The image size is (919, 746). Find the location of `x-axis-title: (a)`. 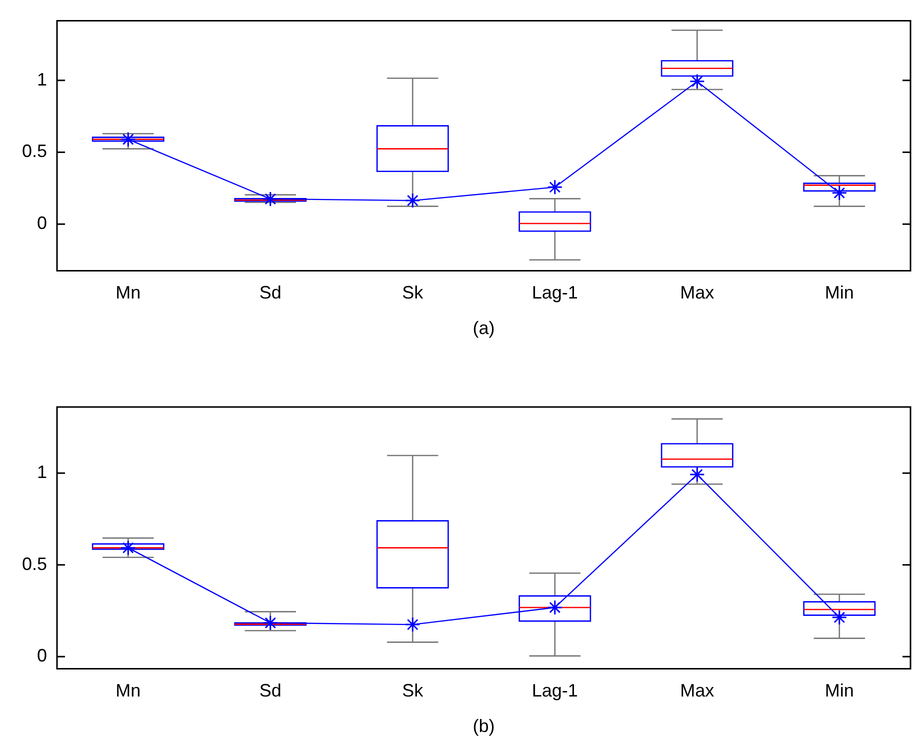

x-axis-title: (a) is located at coordinates (483, 328).